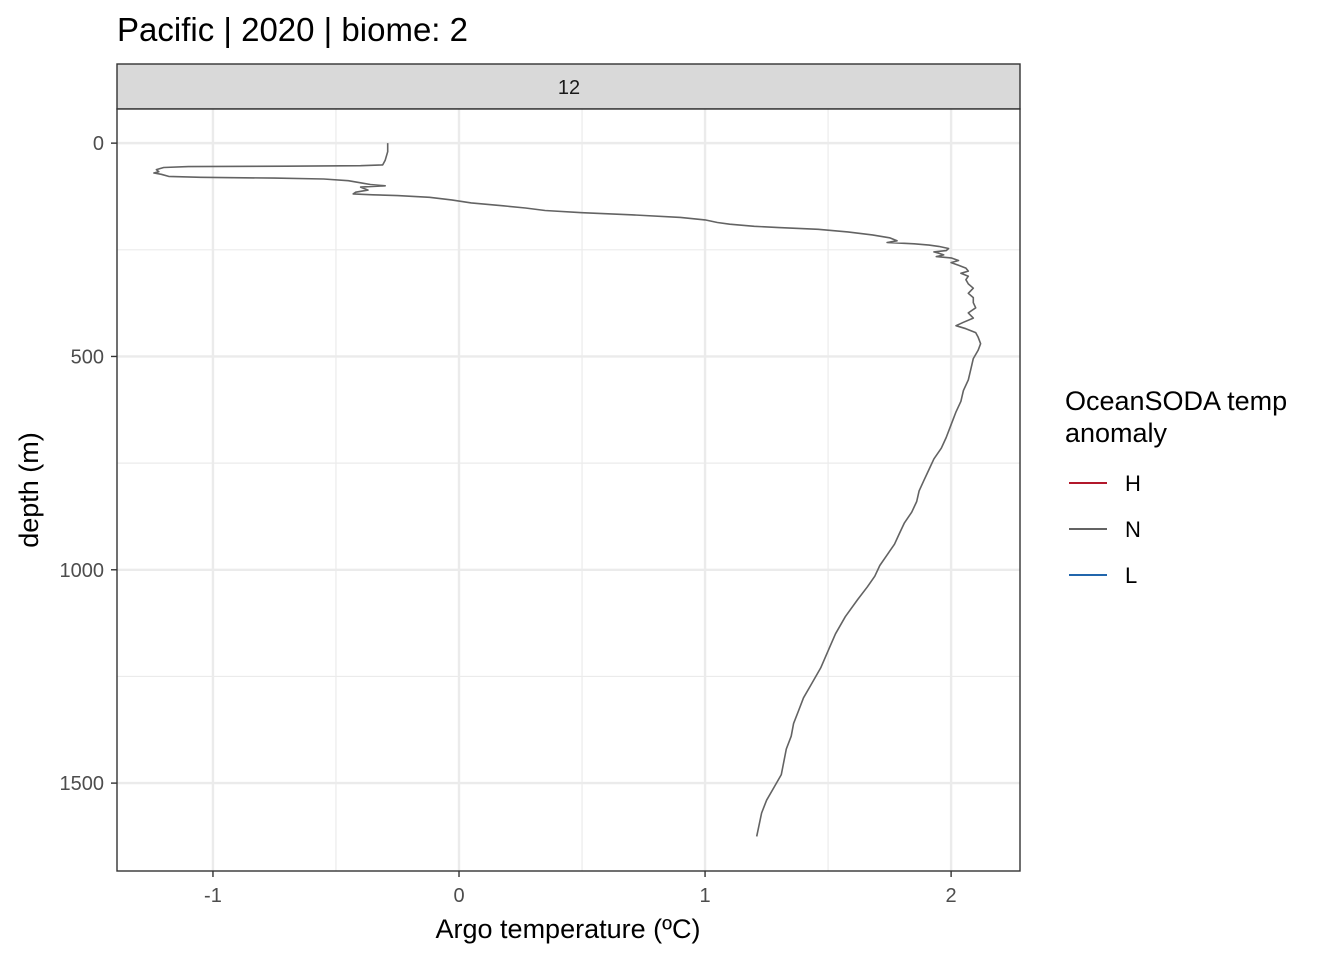 Image resolution: width=1344 pixels, height=960 pixels. What do you see at coordinates (1180, 487) in the screenshot?
I see `legend: OceanSODA temp anomaly HNL` at bounding box center [1180, 487].